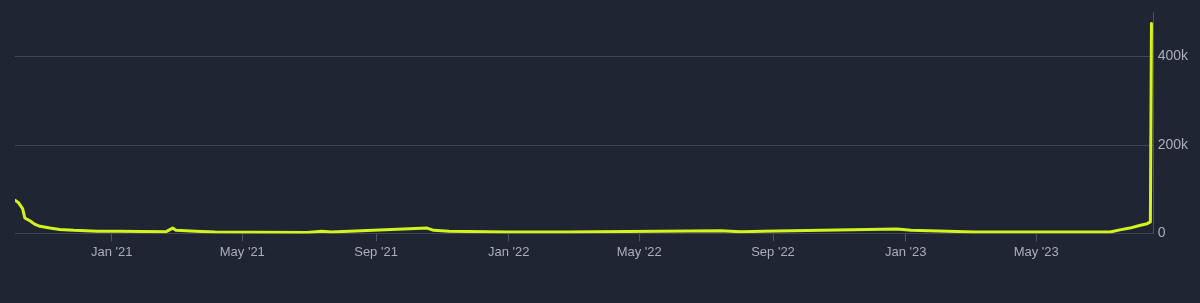 The height and width of the screenshot is (303, 1200). What do you see at coordinates (1036, 251) in the screenshot?
I see `x-tick-label: May '23` at bounding box center [1036, 251].